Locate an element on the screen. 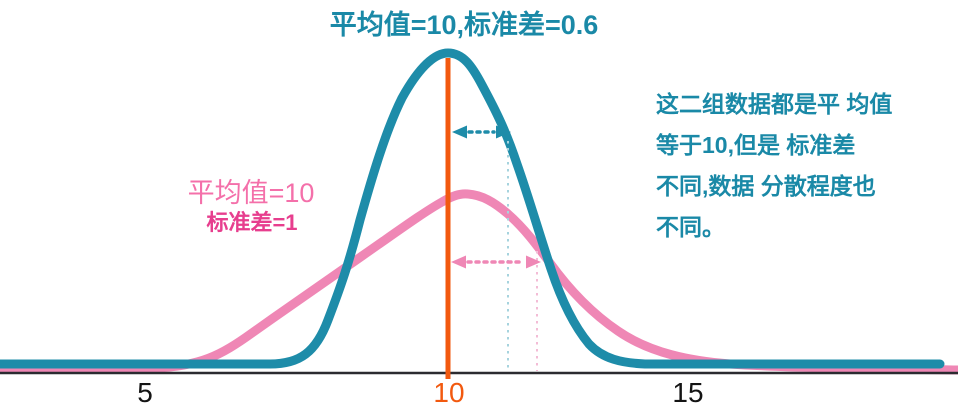 The height and width of the screenshot is (408, 958). annotation-text: 这二组数据都是平 均值 等于10,但是 标准差 不同,数据 分散程度也 不同。 is located at coordinates (806, 166).